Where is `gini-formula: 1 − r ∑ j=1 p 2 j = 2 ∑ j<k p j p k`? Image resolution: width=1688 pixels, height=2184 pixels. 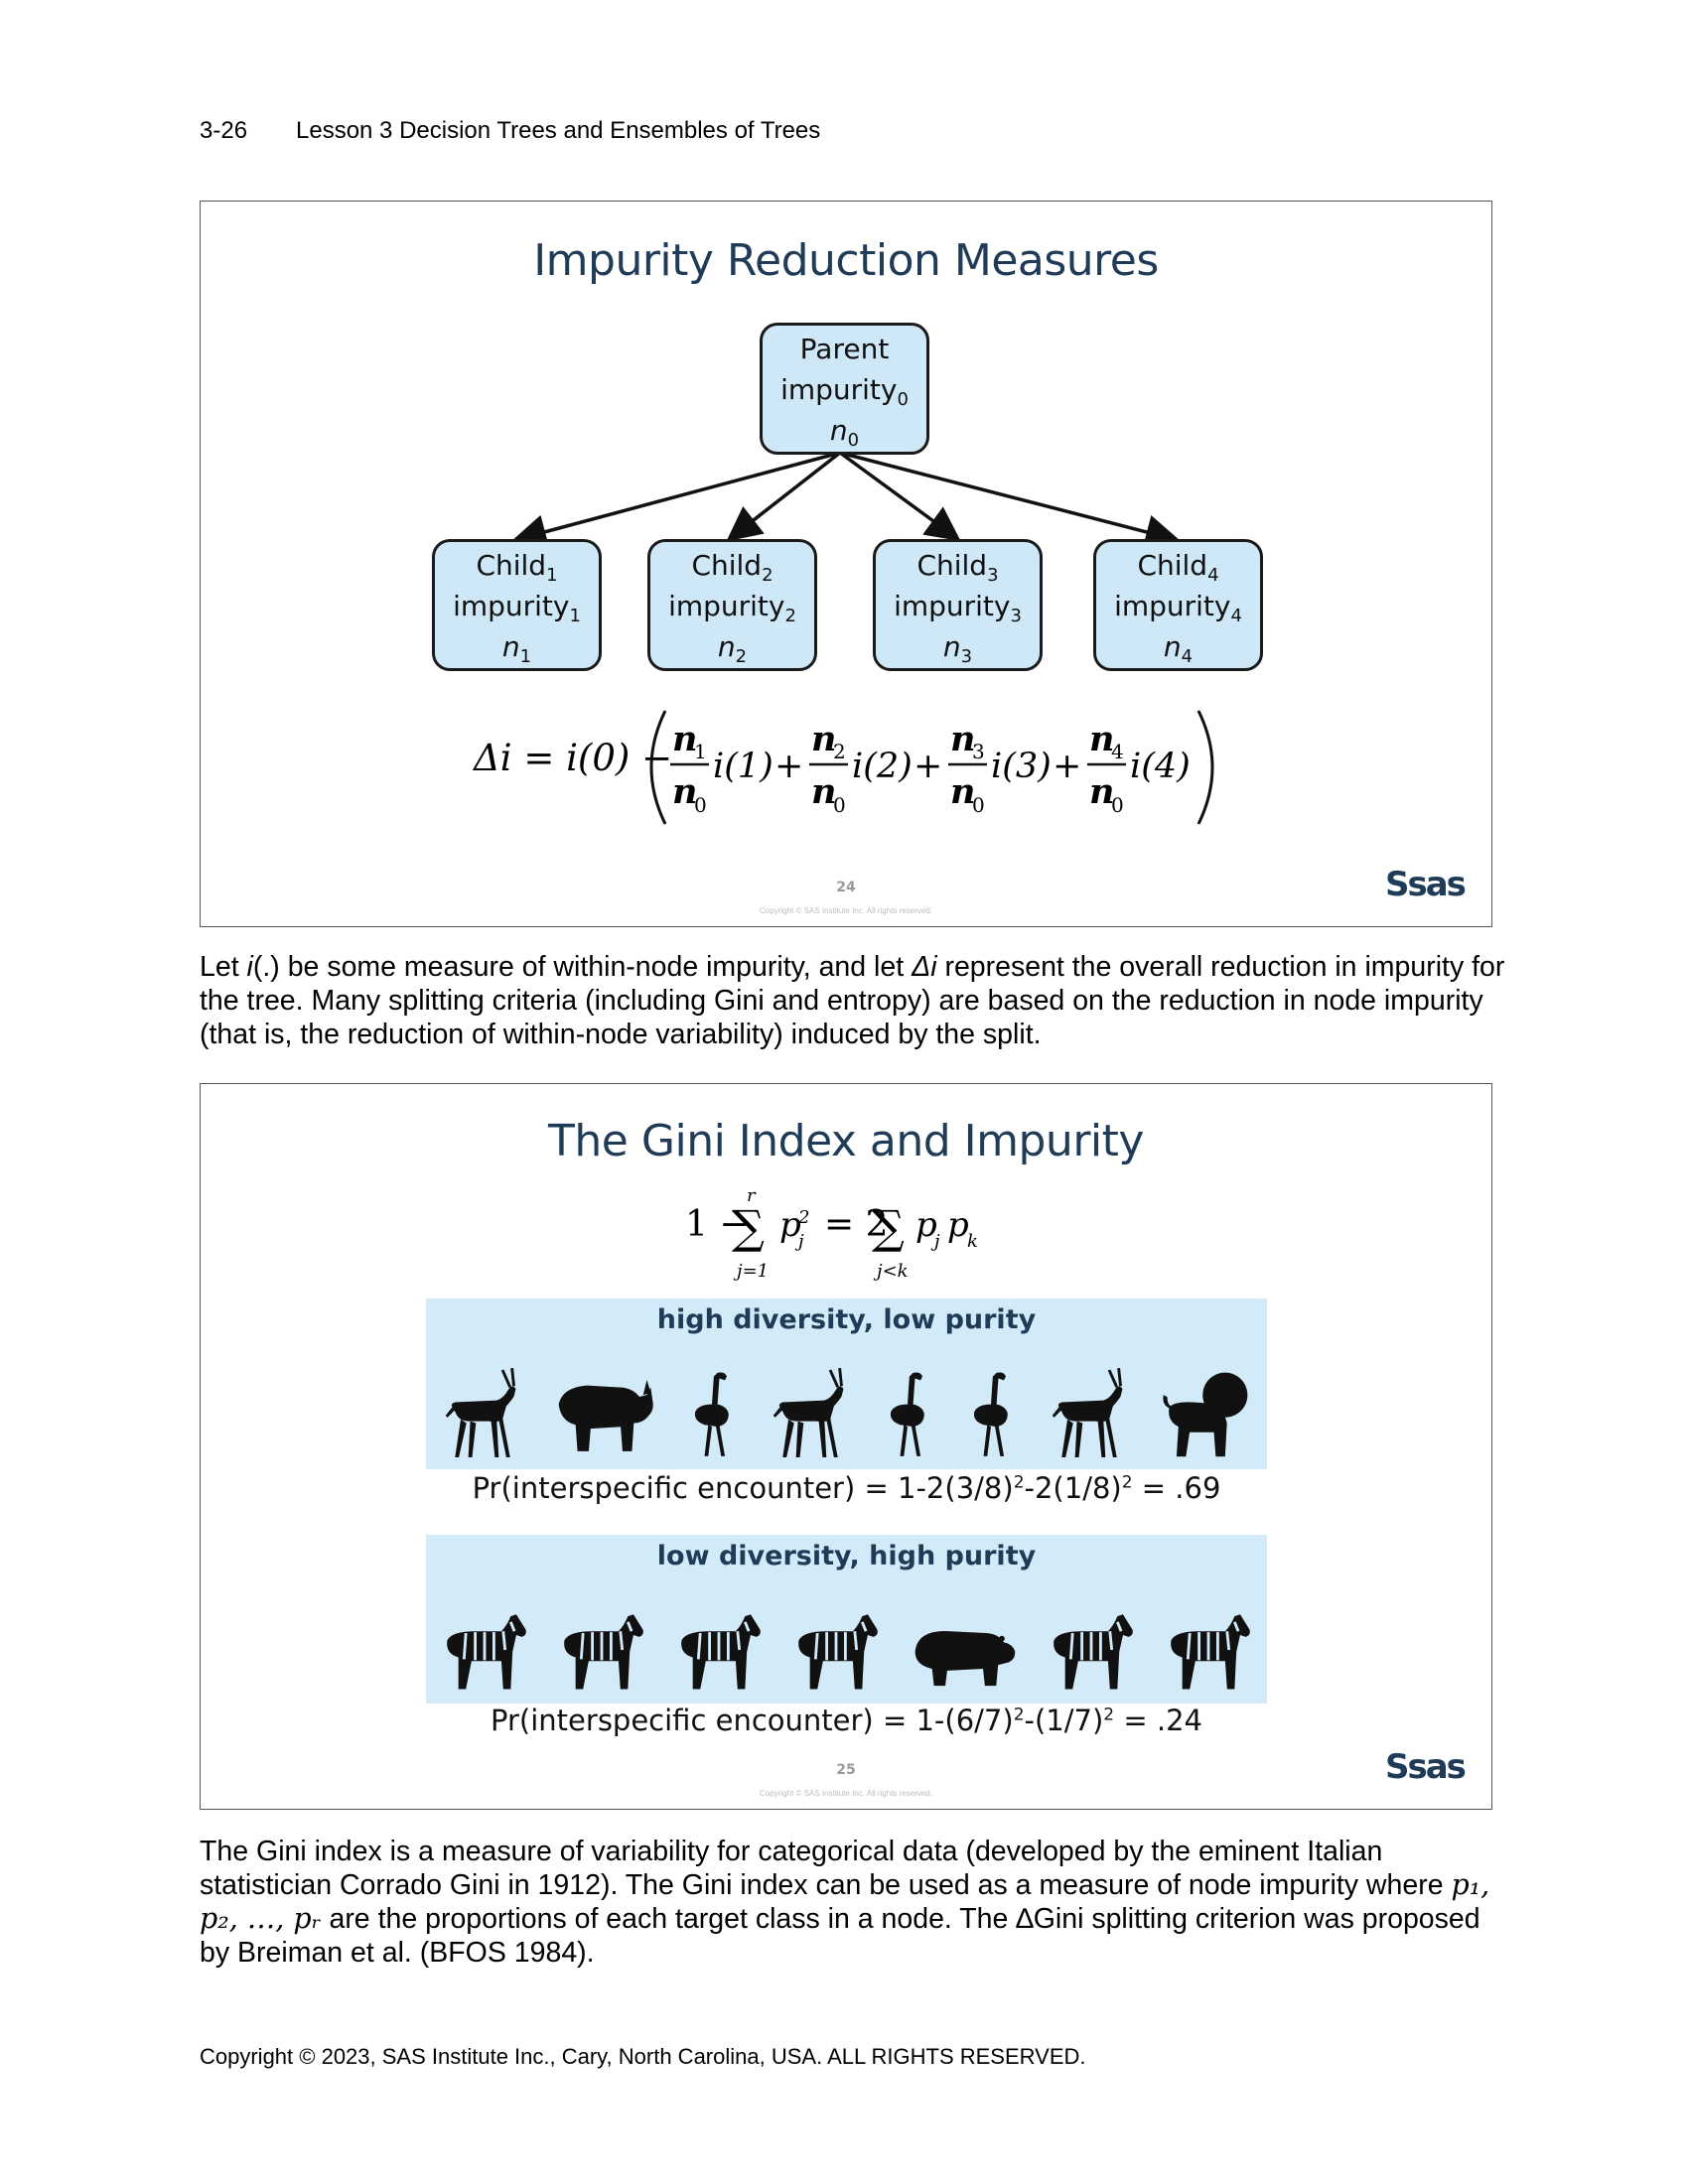 gini-formula: 1 − r ∑ j=1 p 2 j = 2 ∑ j<k p j p k is located at coordinates (831, 1233).